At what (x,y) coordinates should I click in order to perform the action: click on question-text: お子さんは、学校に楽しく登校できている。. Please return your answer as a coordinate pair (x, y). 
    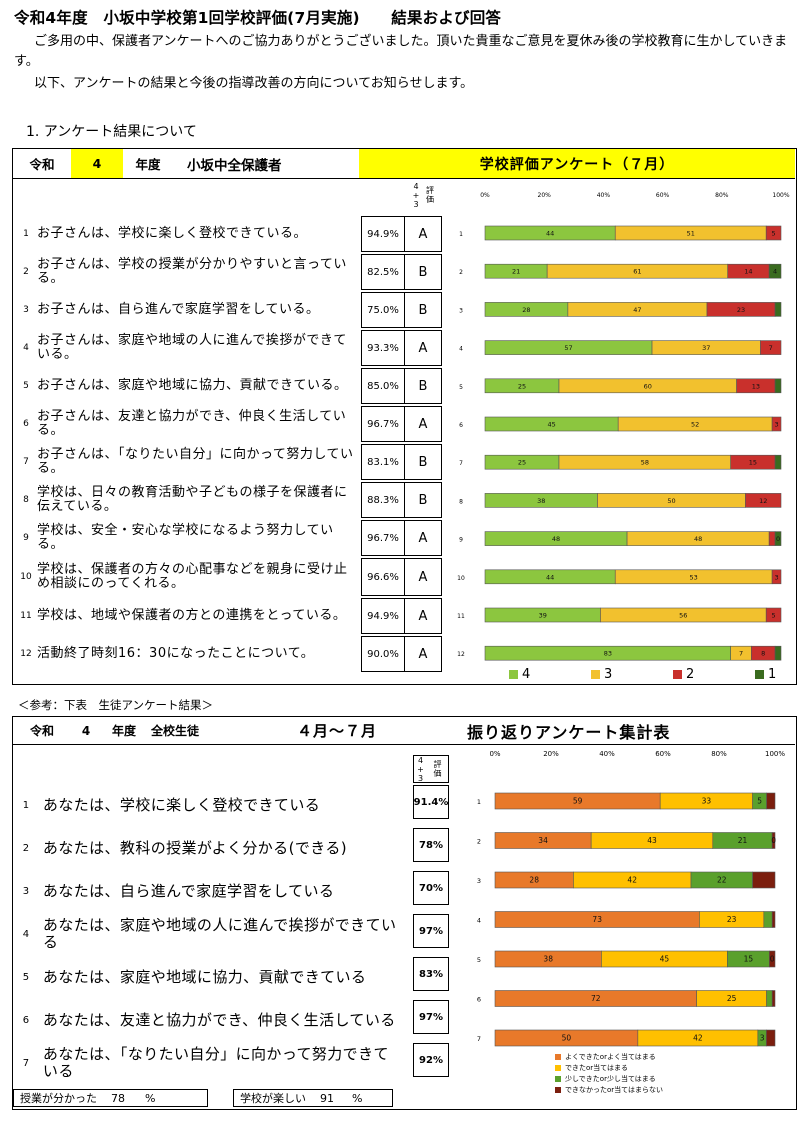
    Looking at the image, I should click on (172, 233).